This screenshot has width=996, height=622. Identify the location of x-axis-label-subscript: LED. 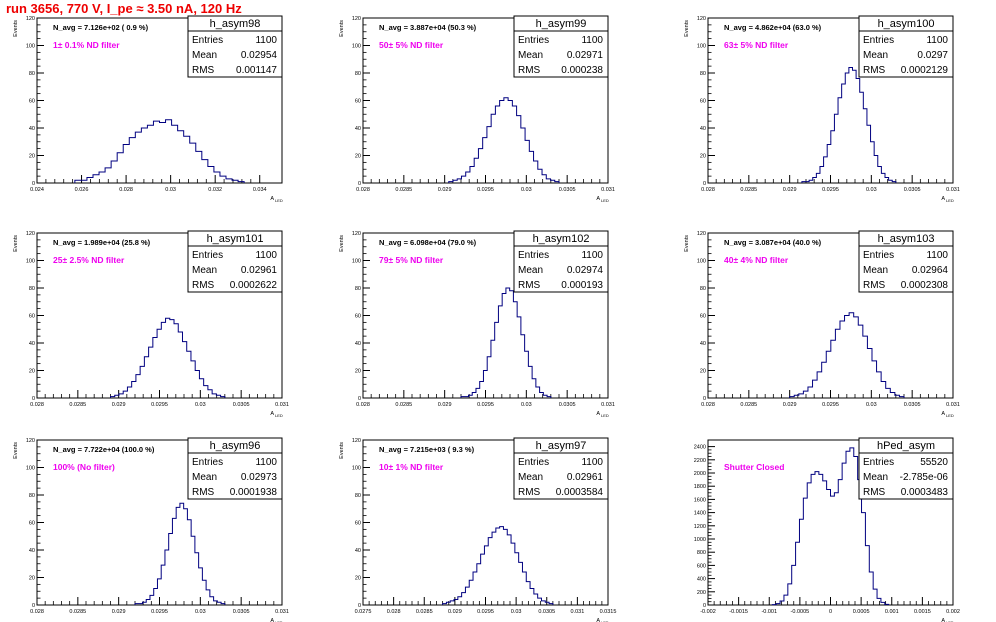
(605, 415).